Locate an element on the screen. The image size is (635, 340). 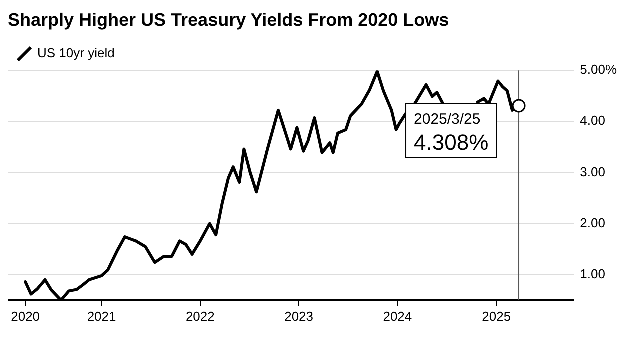
y-tick-label: 4.00 is located at coordinates (593, 120).